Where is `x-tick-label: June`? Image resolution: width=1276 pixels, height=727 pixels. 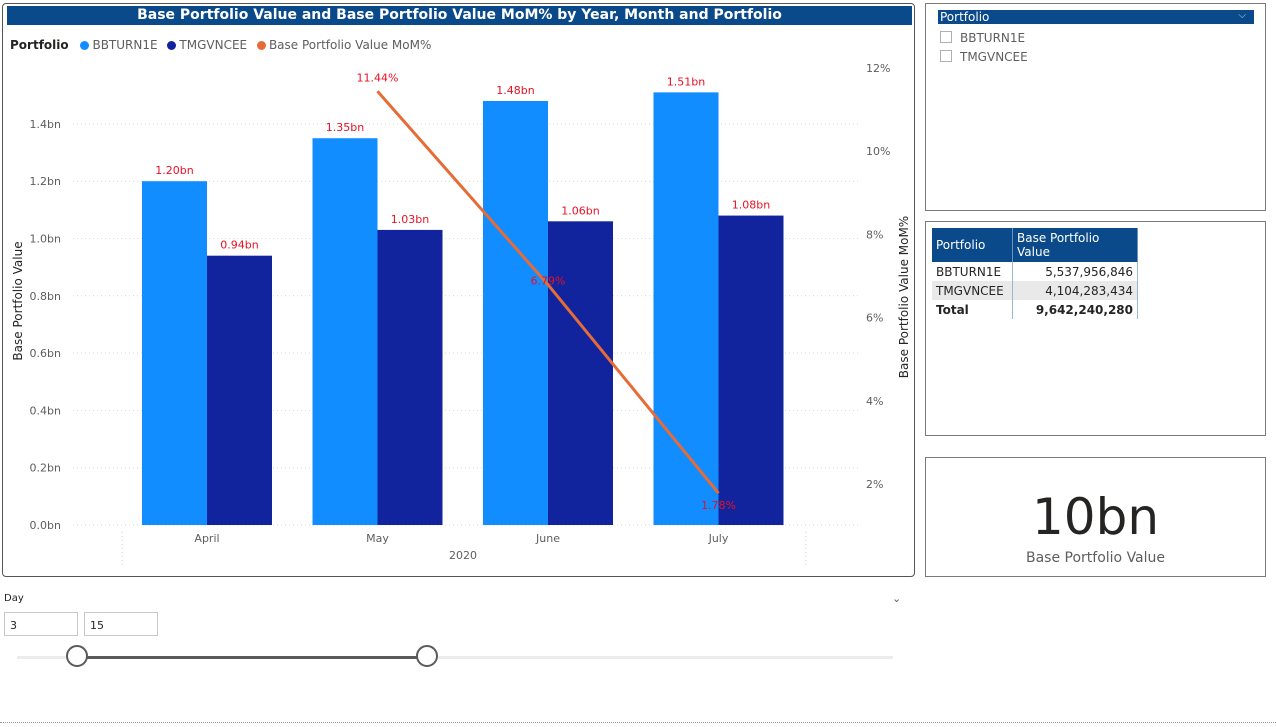
x-tick-label: June is located at coordinates (547, 538).